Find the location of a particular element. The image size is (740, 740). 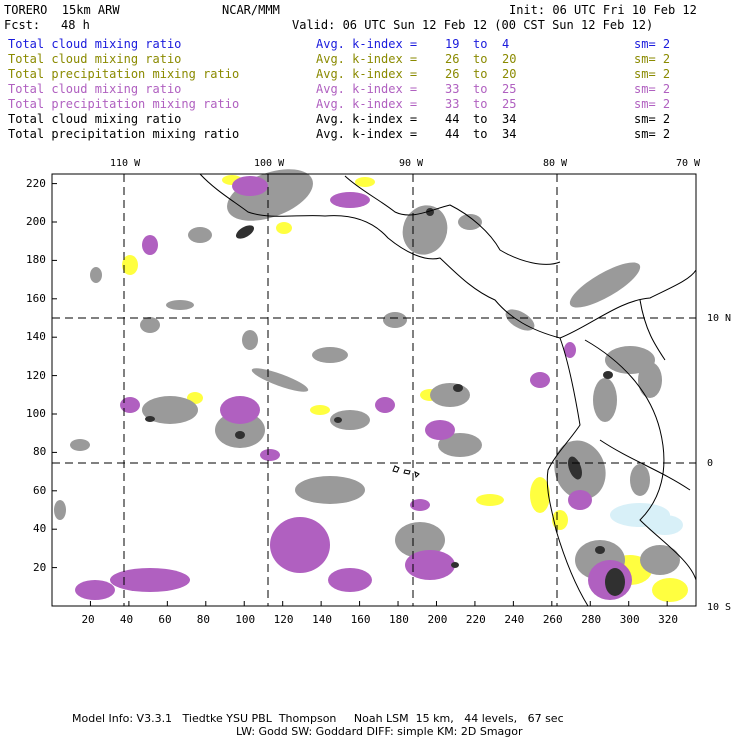

x-tick-label: 320 is located at coordinates (668, 619).